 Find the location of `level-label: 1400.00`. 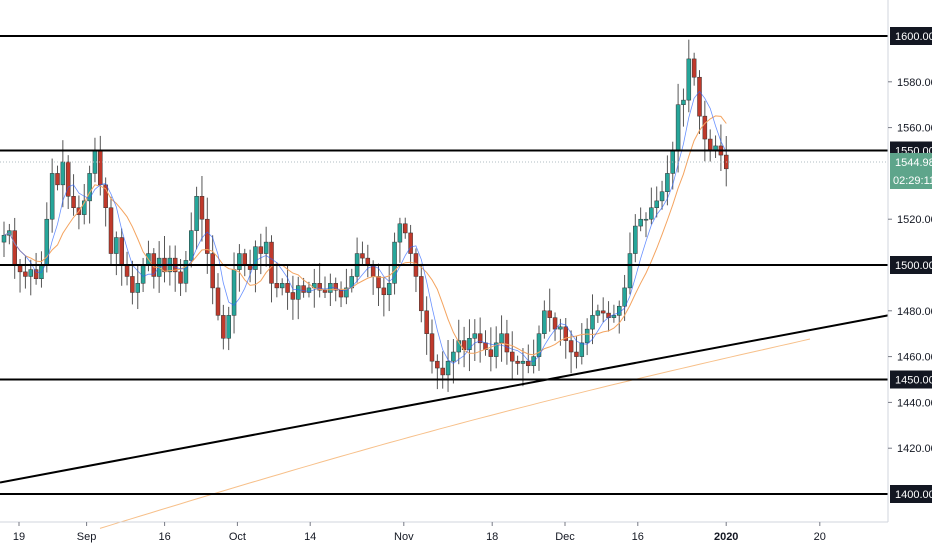

level-label: 1400.00 is located at coordinates (913, 495).